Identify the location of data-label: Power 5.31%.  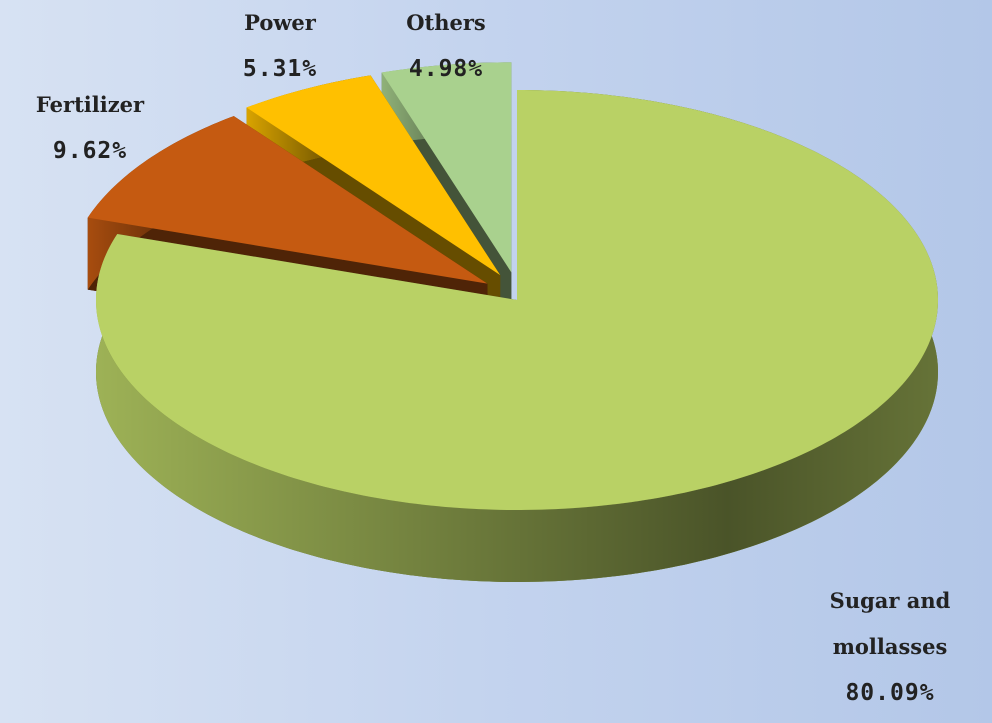
(280, 46).